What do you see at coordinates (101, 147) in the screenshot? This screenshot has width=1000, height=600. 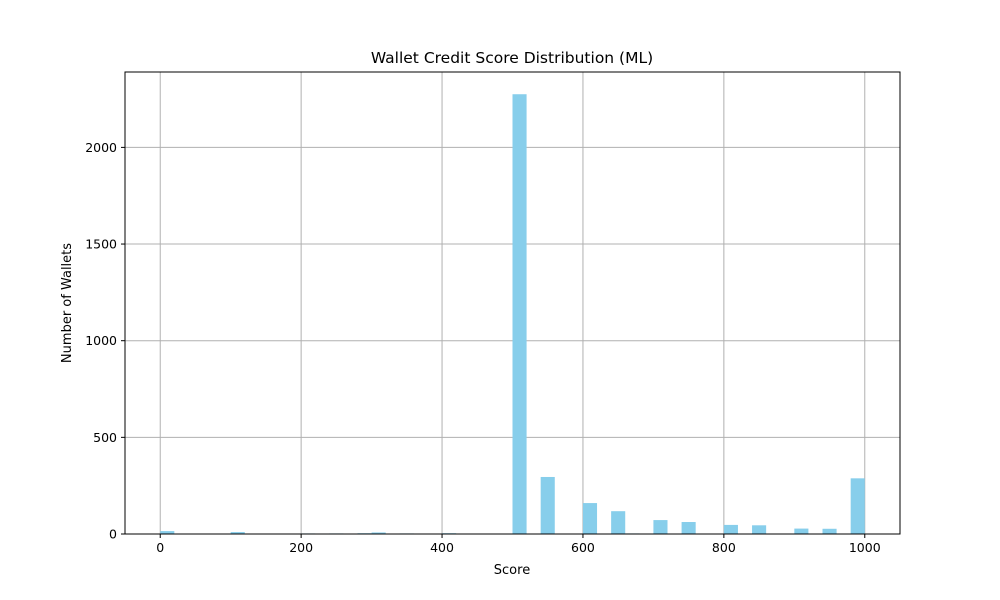 I see `y-tick-label: 2000` at bounding box center [101, 147].